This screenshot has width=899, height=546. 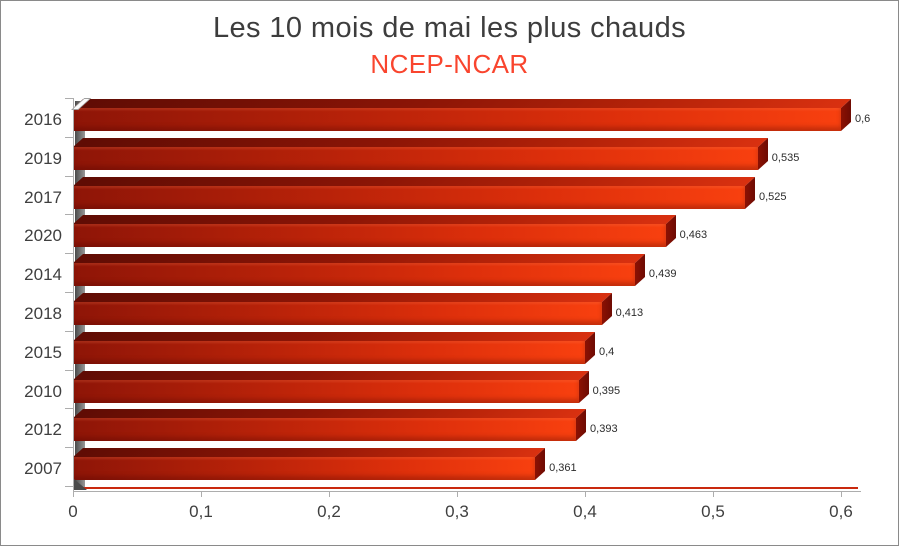 I want to click on y-axis-label-2007: 2007, so click(x=43, y=469).